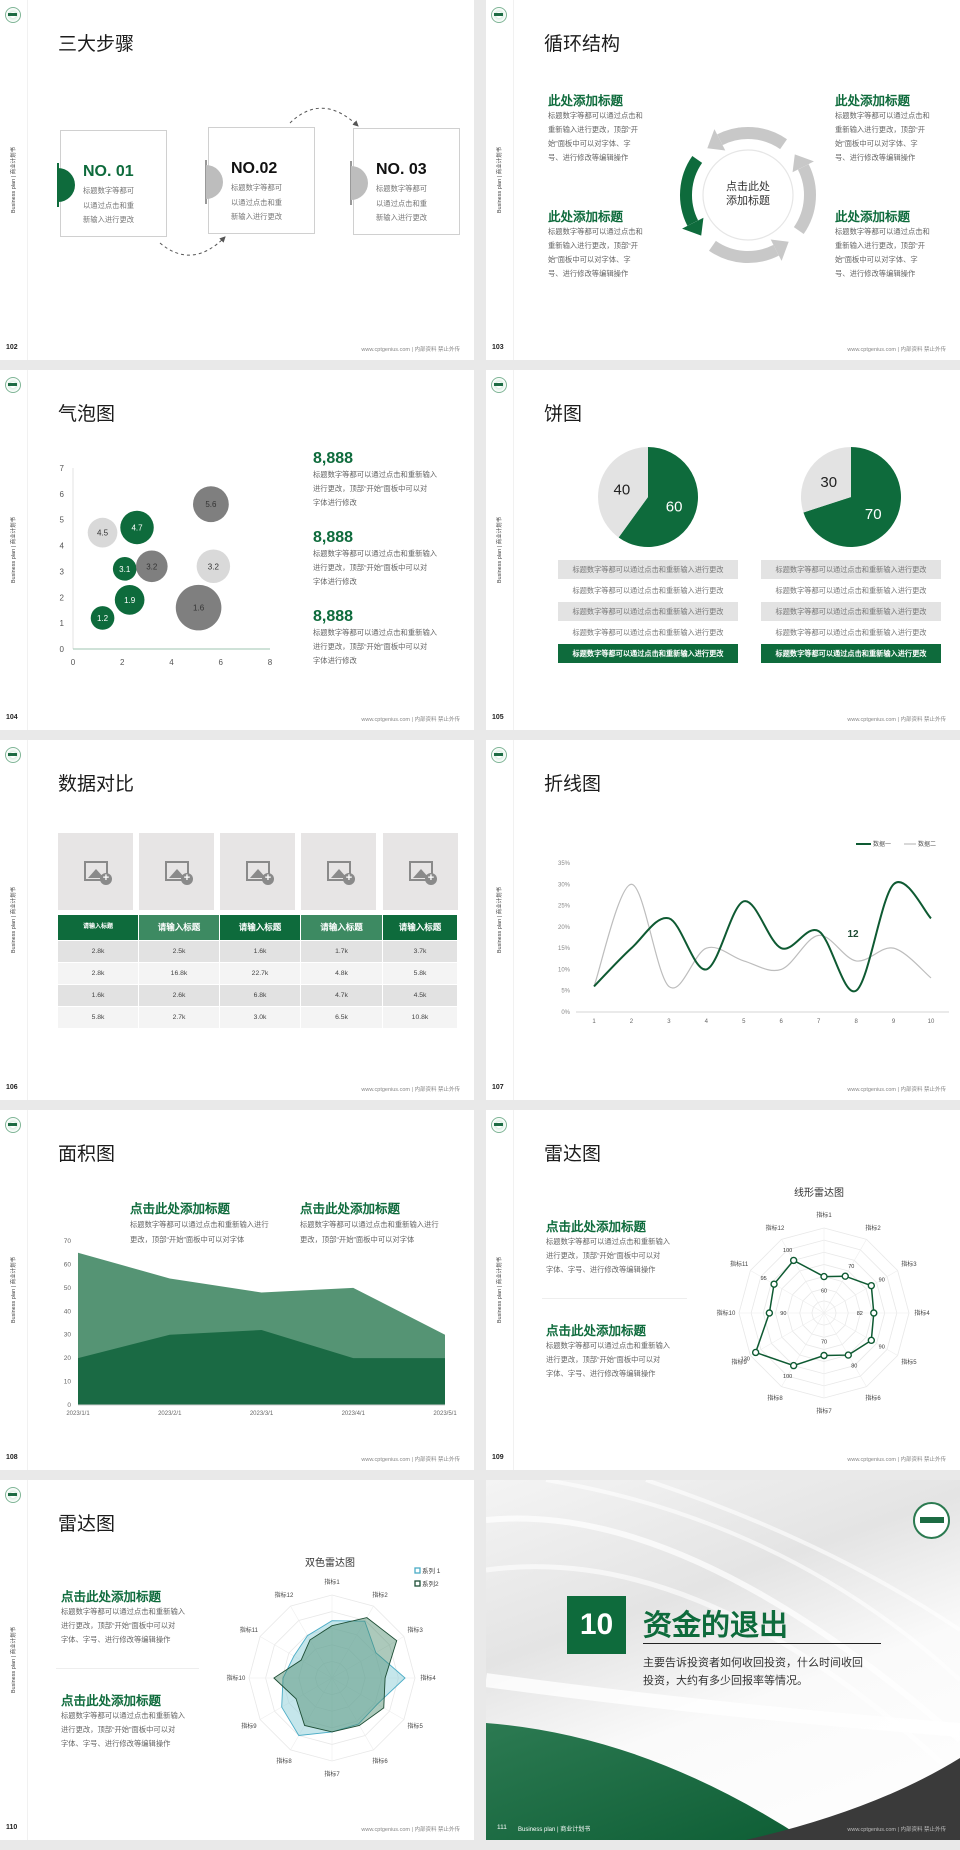 Image resolution: width=960 pixels, height=1850 pixels. Describe the element at coordinates (96, 44) in the screenshot. I see `slide-title: 三大步骤` at that location.